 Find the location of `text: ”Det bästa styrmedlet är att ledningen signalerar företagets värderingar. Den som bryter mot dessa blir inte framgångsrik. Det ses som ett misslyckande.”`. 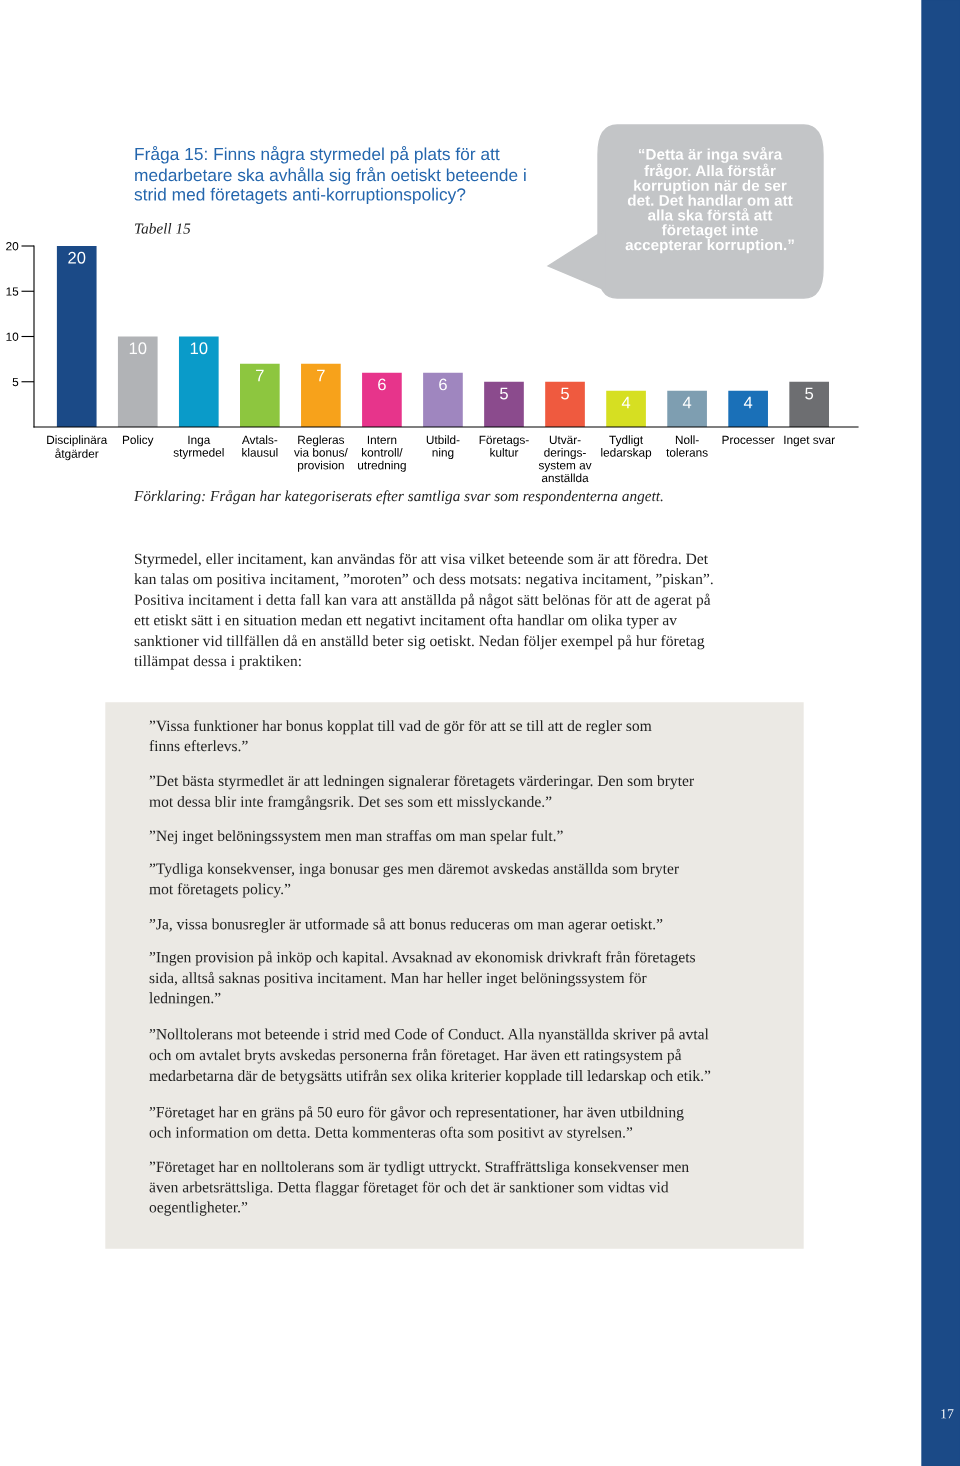

text: ”Det bästa styrmedlet är att ledningen signalerar företagets värderingar. Den som bryter mot dessa blir inte framgångsrik. Det ses som ett misslyckande.” is located at coordinates (421, 793).